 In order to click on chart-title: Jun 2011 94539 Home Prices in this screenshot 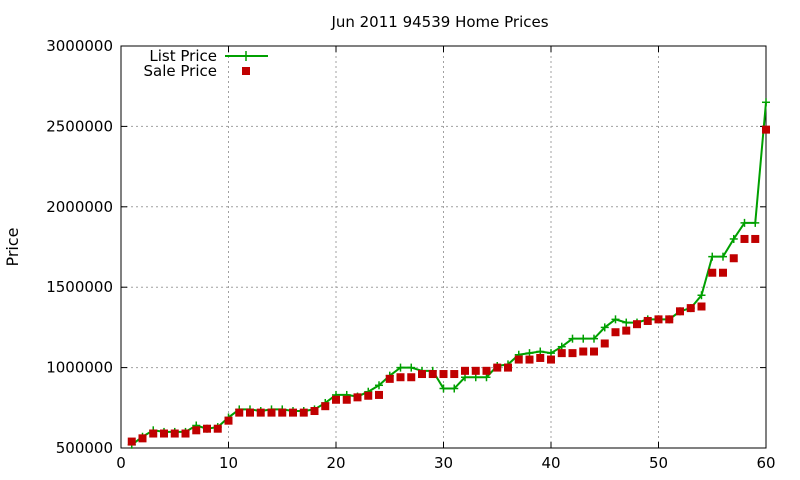, I will do `click(439, 22)`.